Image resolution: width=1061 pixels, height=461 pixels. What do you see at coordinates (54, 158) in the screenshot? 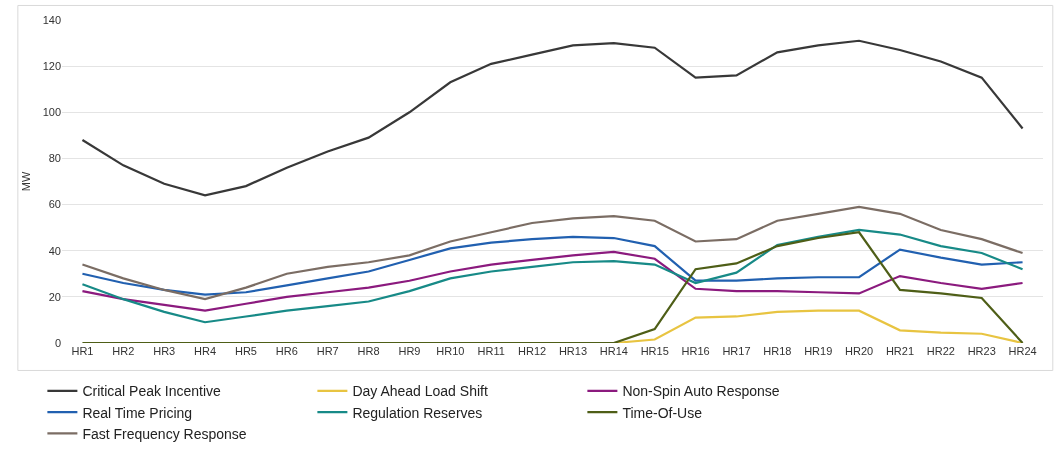
I see `y-tick-label: 80` at bounding box center [54, 158].